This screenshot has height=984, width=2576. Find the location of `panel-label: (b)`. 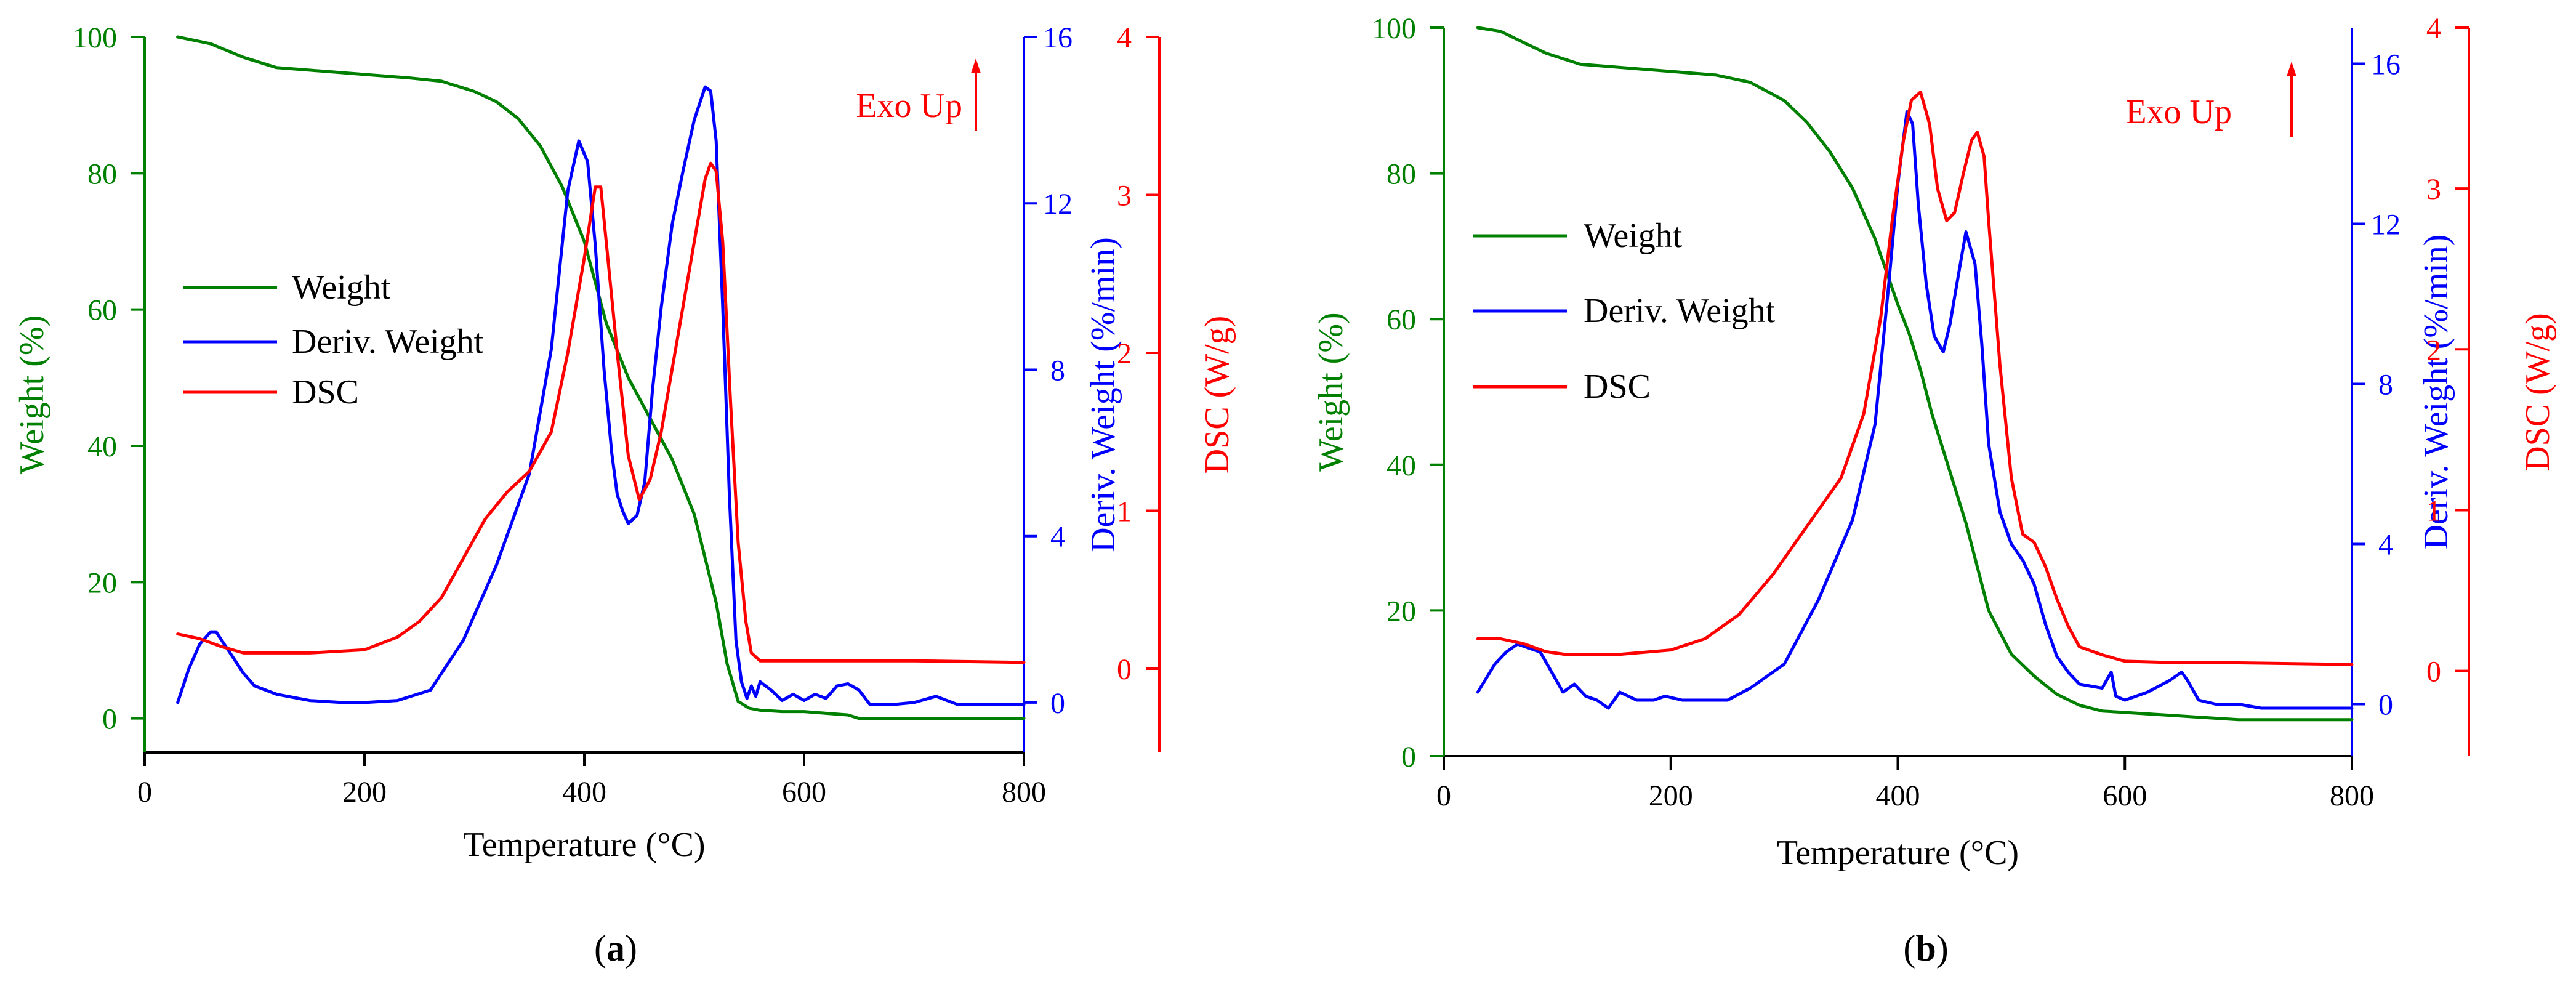

panel-label: (b) is located at coordinates (1925, 948).